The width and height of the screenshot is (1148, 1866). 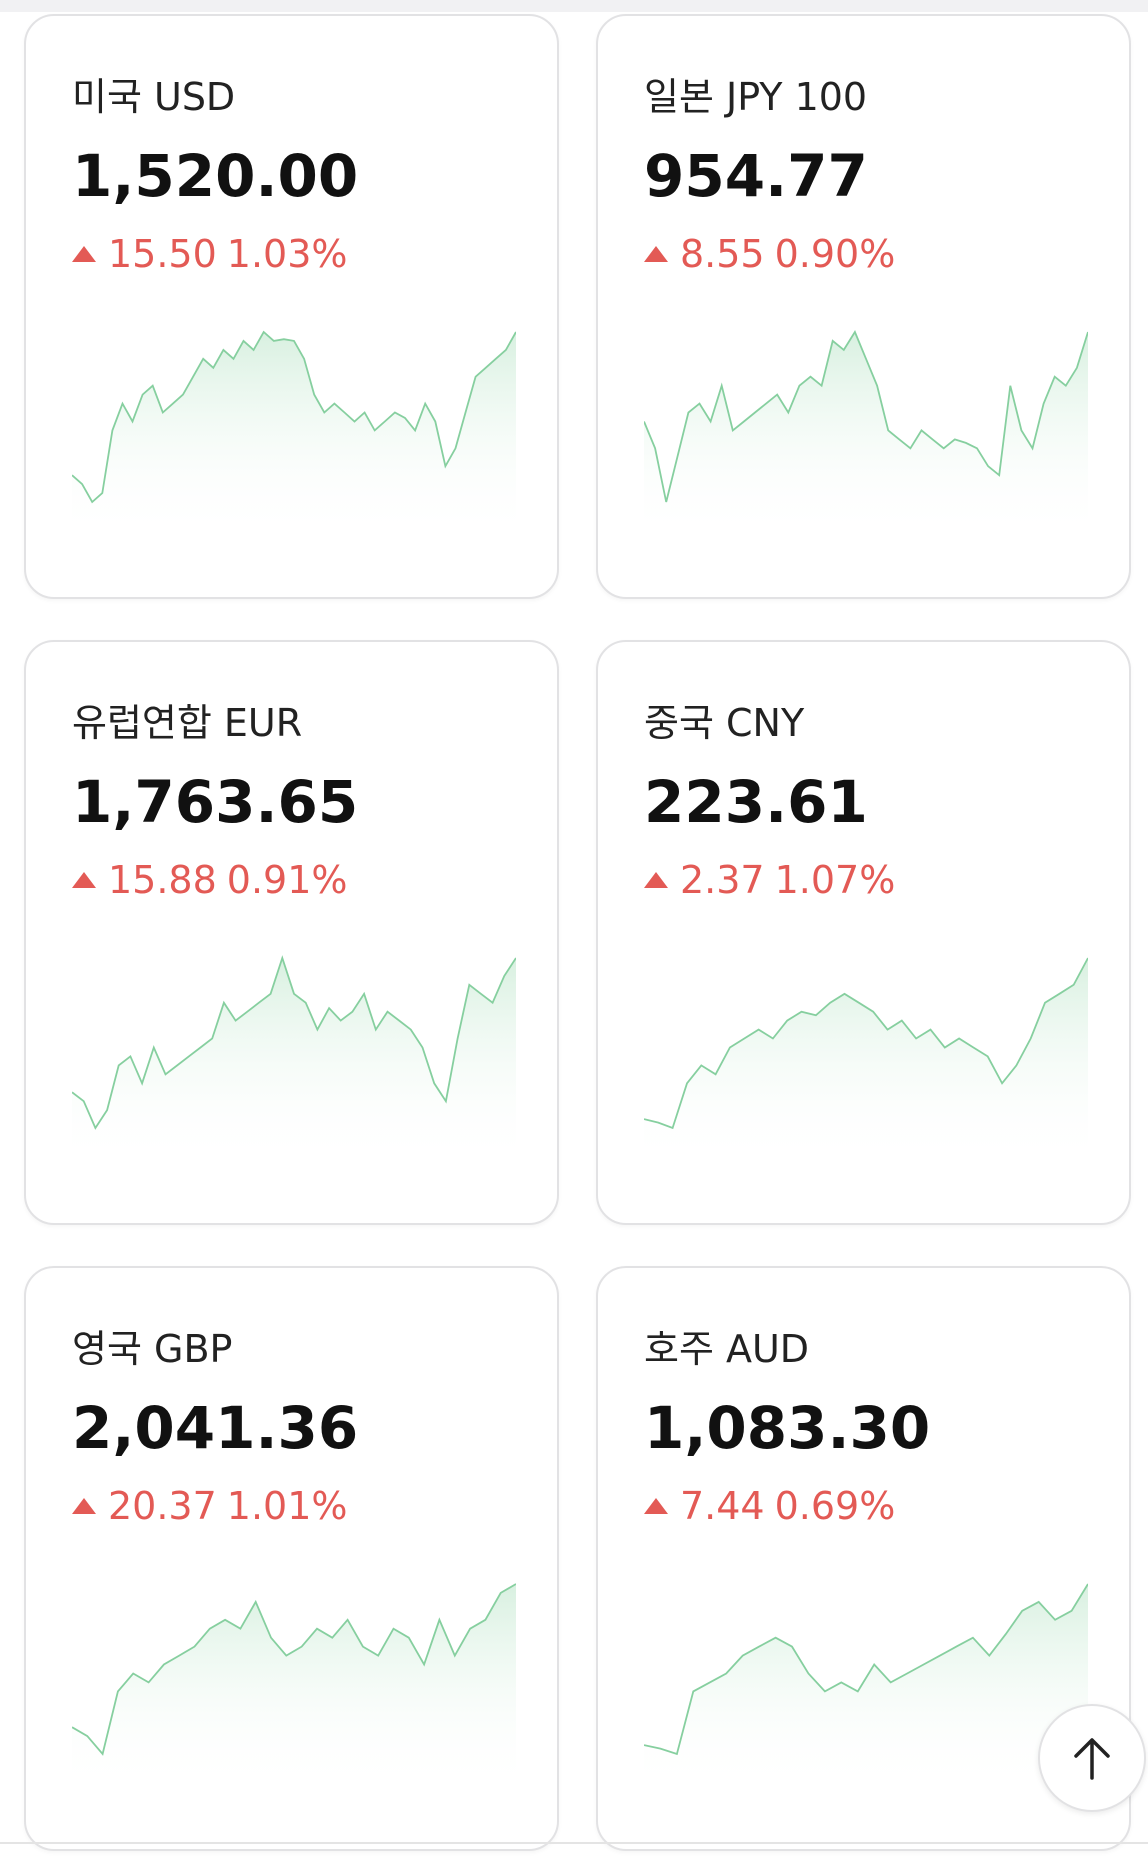 I want to click on change-amount: 7.44, so click(x=722, y=1506).